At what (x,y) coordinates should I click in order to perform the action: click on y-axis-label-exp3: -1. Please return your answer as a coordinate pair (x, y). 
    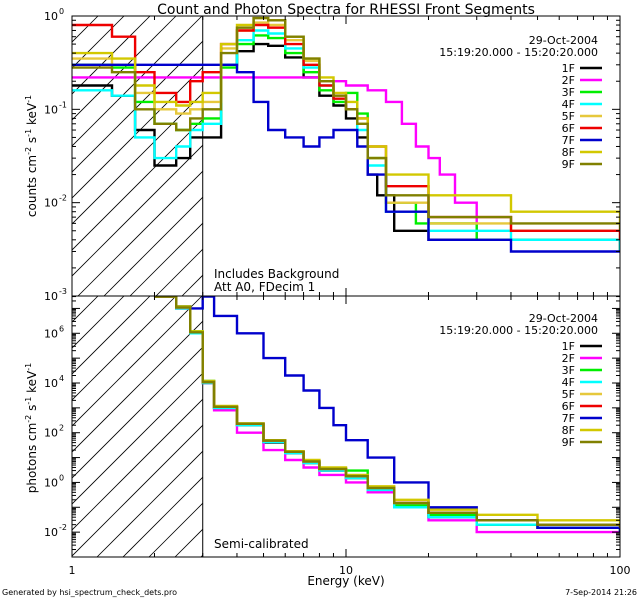
    Looking at the image, I should click on (28, 99).